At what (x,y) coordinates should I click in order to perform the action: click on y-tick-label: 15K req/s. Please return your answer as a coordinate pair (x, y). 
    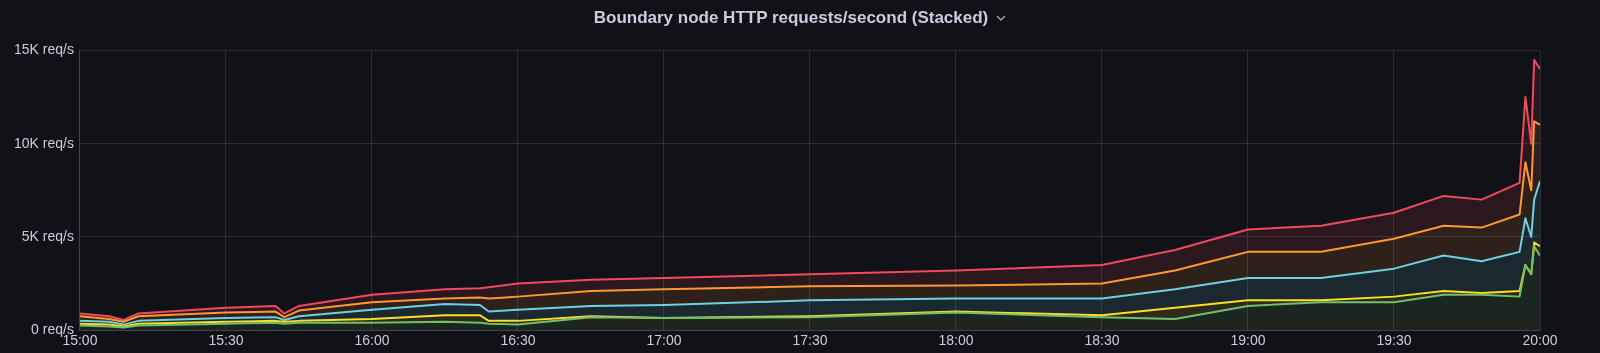
    Looking at the image, I should click on (43, 49).